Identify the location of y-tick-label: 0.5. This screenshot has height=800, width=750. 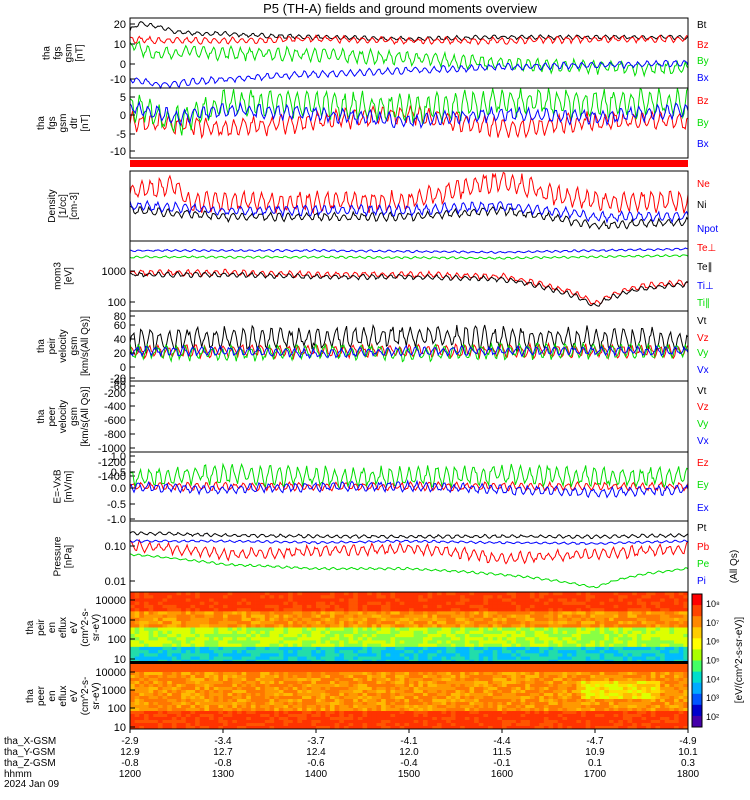
(118, 473).